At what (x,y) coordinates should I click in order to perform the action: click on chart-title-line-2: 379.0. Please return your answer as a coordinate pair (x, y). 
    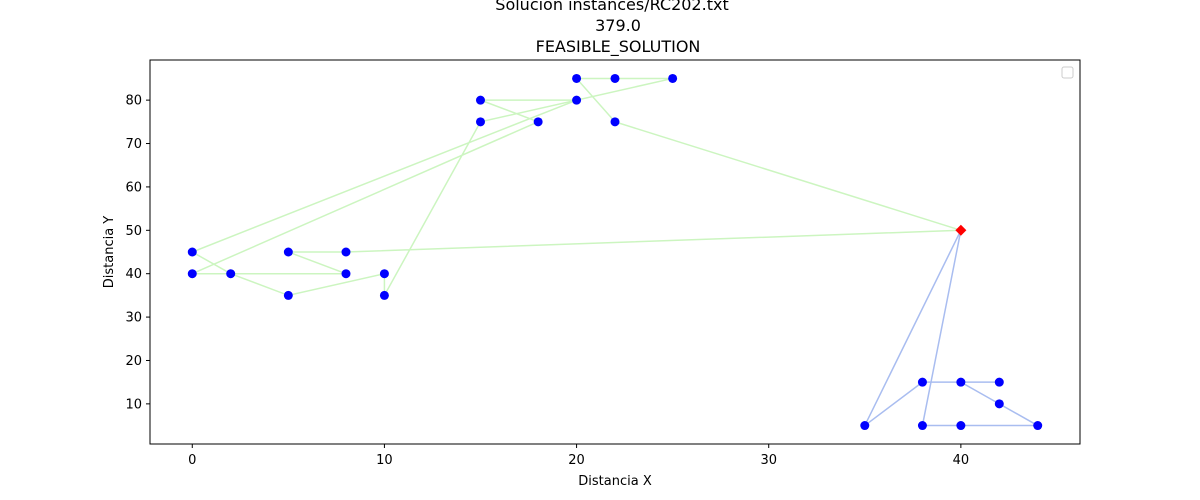
    Looking at the image, I should click on (618, 25).